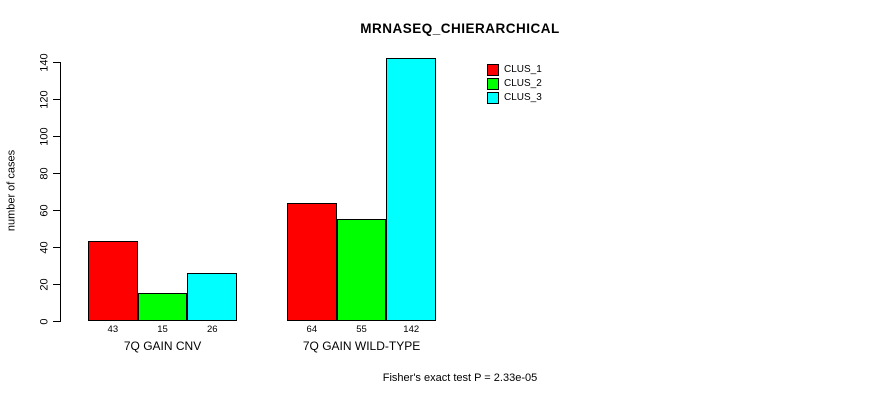 The image size is (890, 400). Describe the element at coordinates (11, 190) in the screenshot. I see `y-axis-label: number of cases` at that location.